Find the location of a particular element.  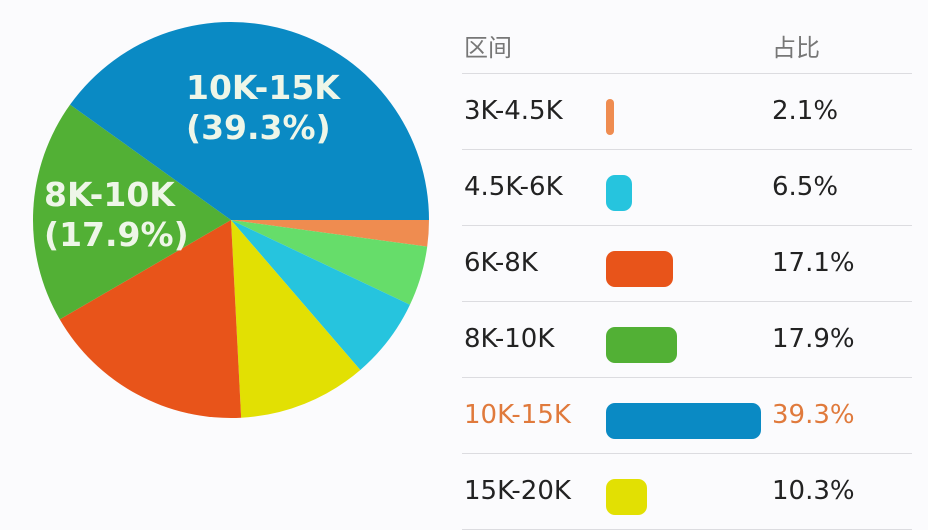

pie-label-10k-15k: 10K-15K (39.3%) is located at coordinates (263, 108).